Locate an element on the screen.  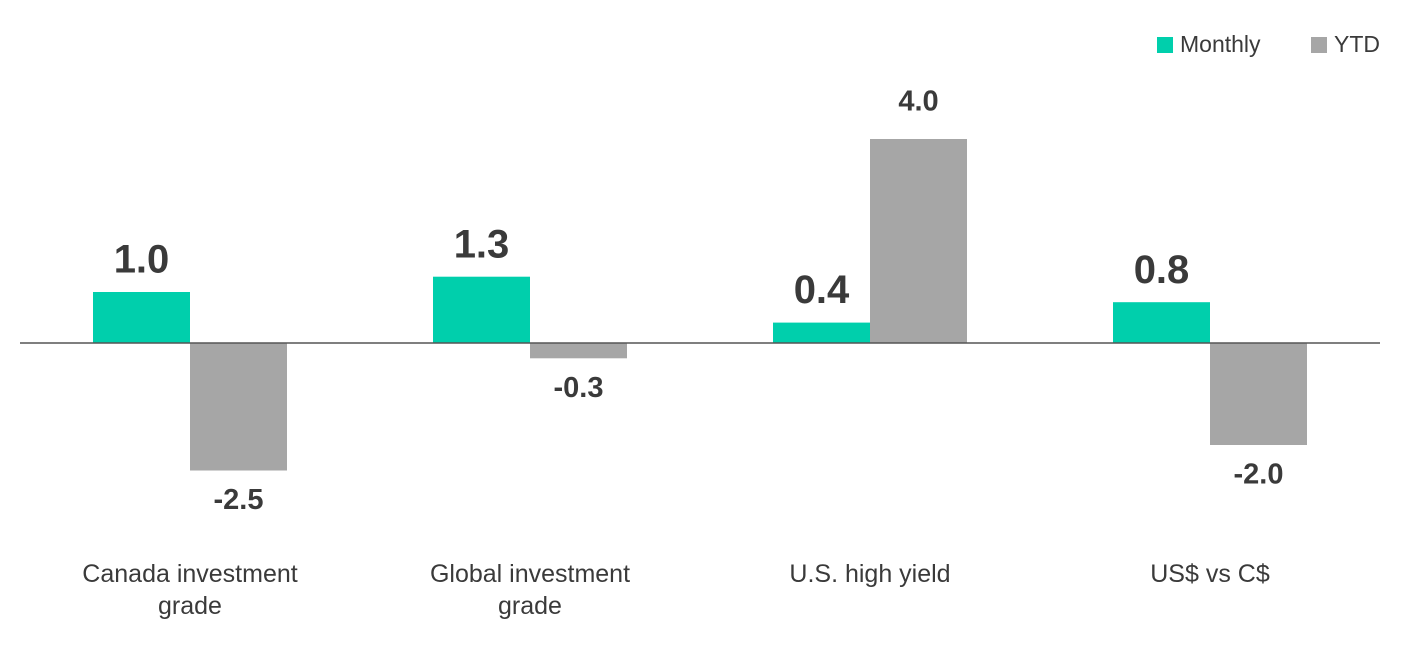
value-label: -0.3 is located at coordinates (579, 388).